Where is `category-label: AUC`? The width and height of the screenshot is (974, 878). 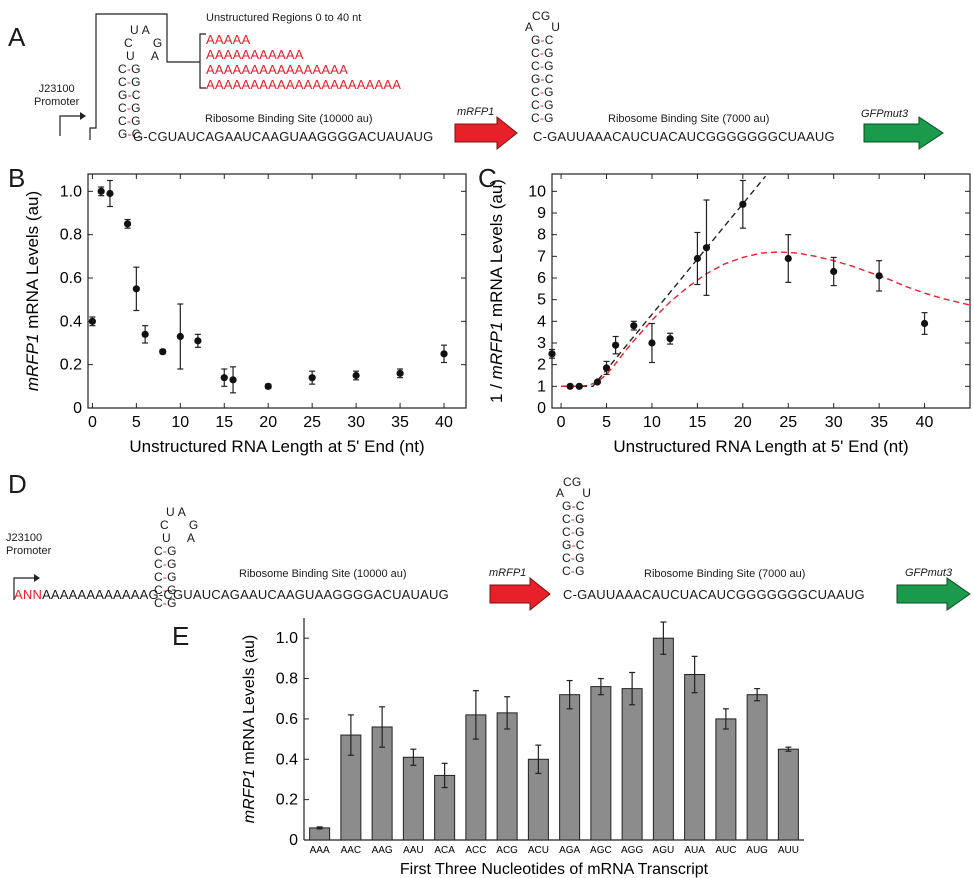
category-label: AUC is located at coordinates (725, 850).